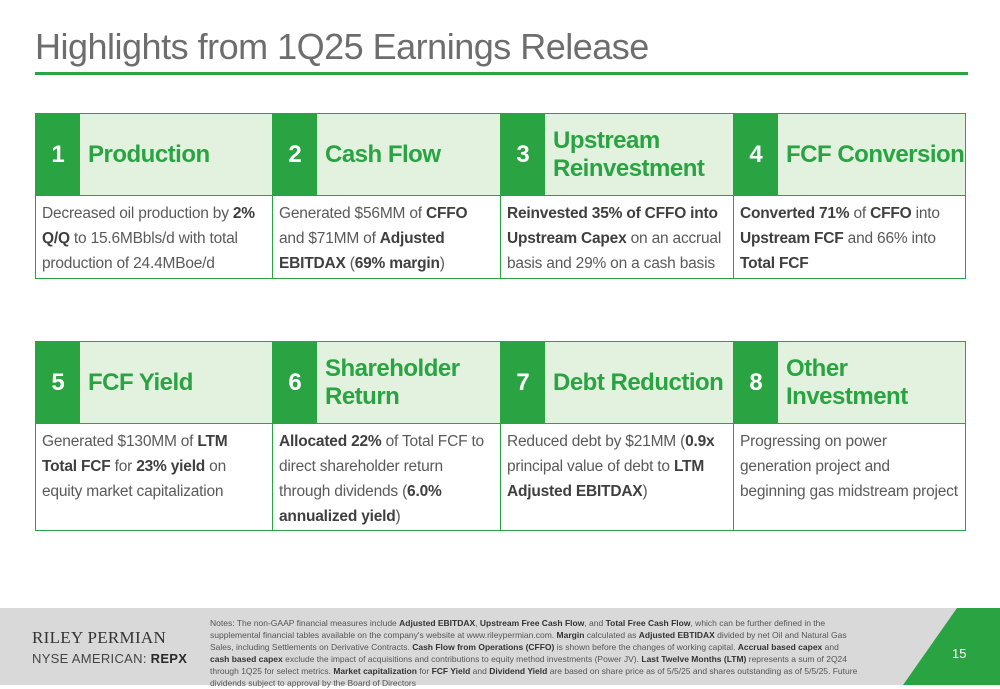 This screenshot has height=689, width=1000. What do you see at coordinates (477, 623) in the screenshot?
I see `body-text: ,` at bounding box center [477, 623].